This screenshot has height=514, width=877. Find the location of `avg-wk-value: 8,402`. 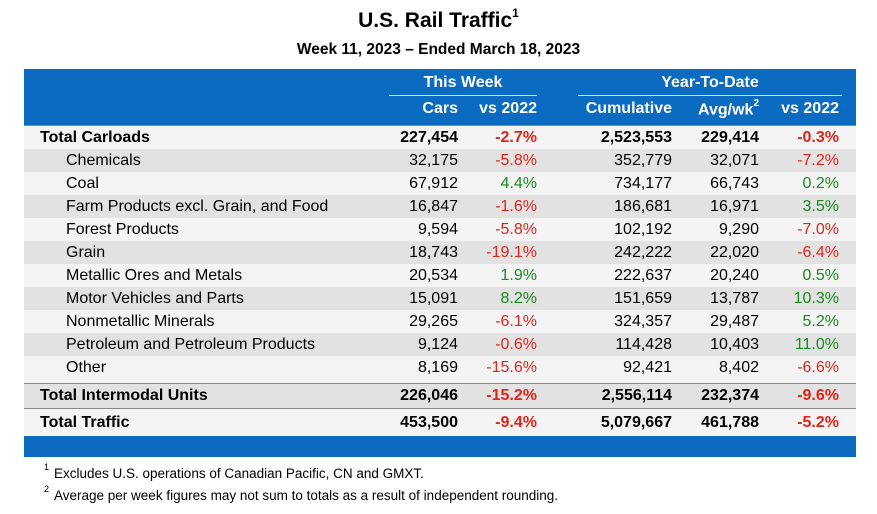

avg-wk-value: 8,402 is located at coordinates (738, 367).